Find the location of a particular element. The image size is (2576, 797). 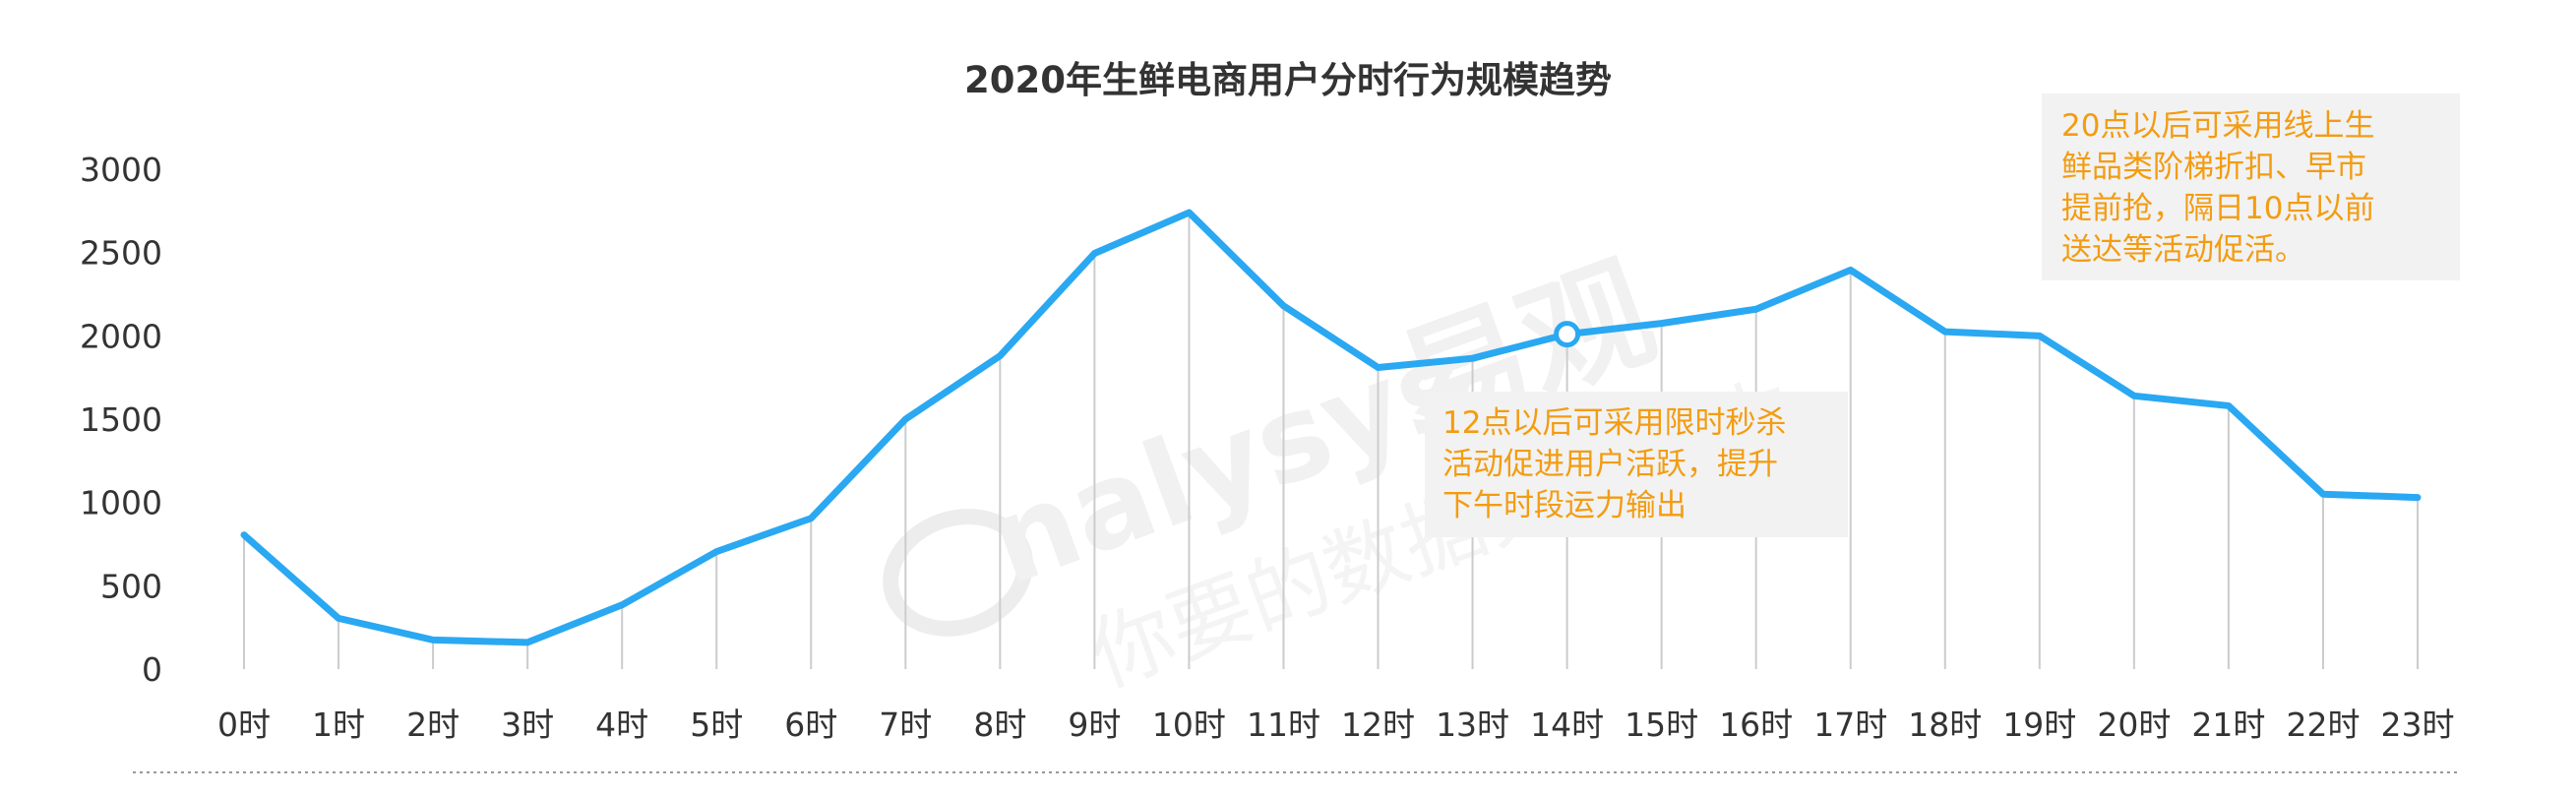

x-tick-label: 3时 is located at coordinates (527, 724).